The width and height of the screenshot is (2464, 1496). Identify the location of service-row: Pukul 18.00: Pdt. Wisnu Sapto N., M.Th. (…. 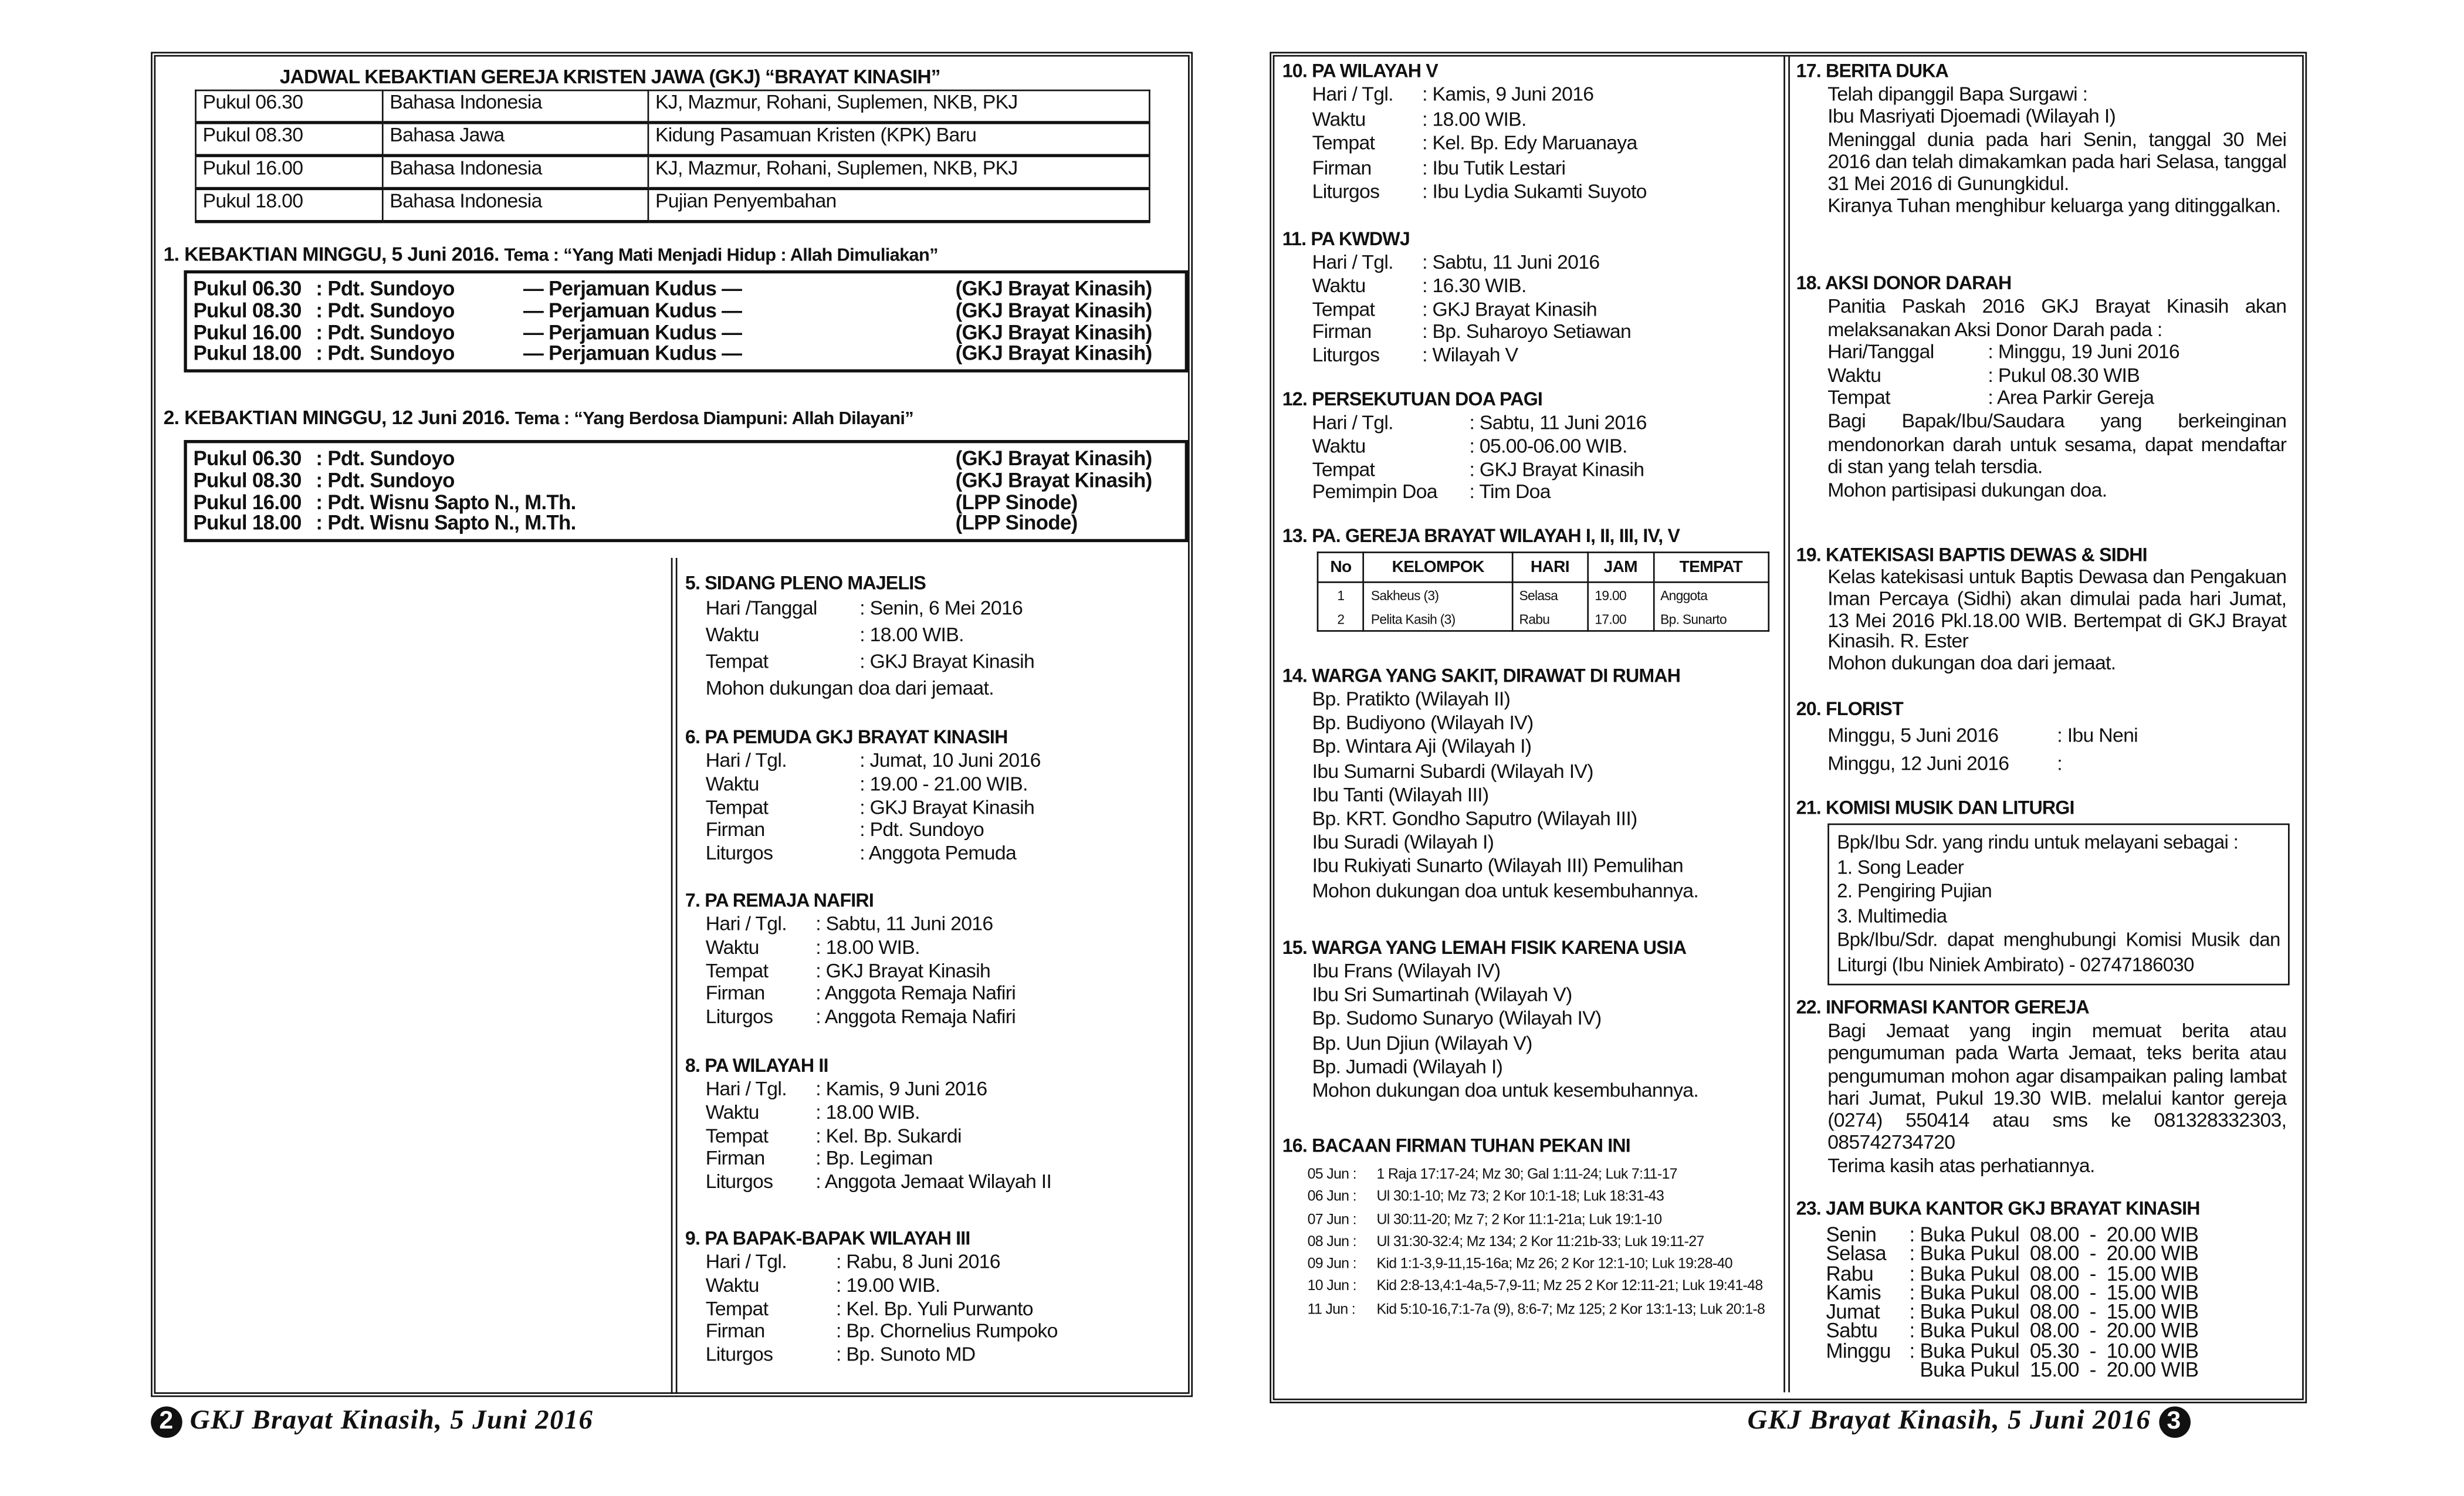
(685, 523).